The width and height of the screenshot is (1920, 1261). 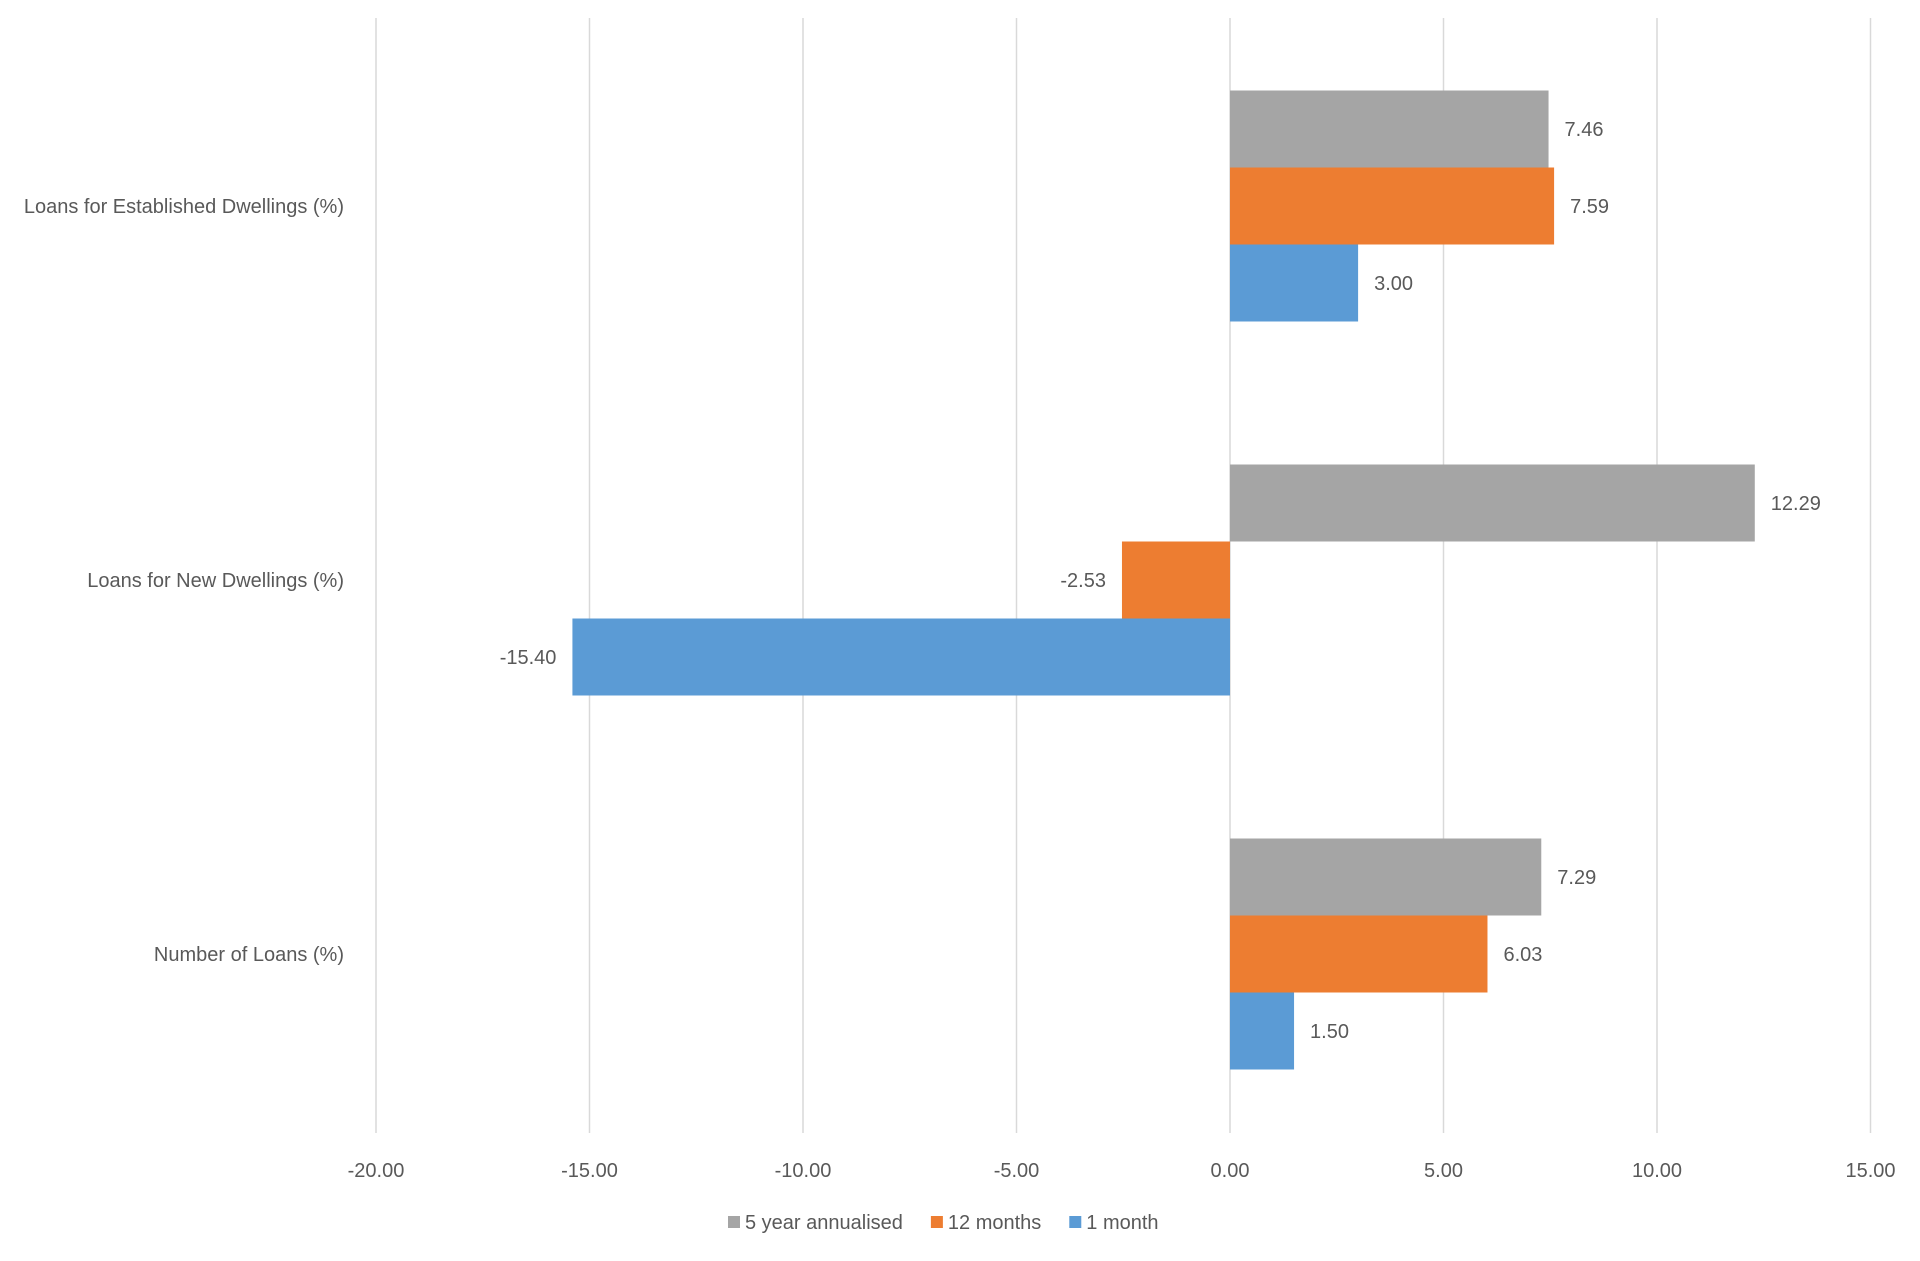 I want to click on data-label: -2.53, so click(x=1083, y=581).